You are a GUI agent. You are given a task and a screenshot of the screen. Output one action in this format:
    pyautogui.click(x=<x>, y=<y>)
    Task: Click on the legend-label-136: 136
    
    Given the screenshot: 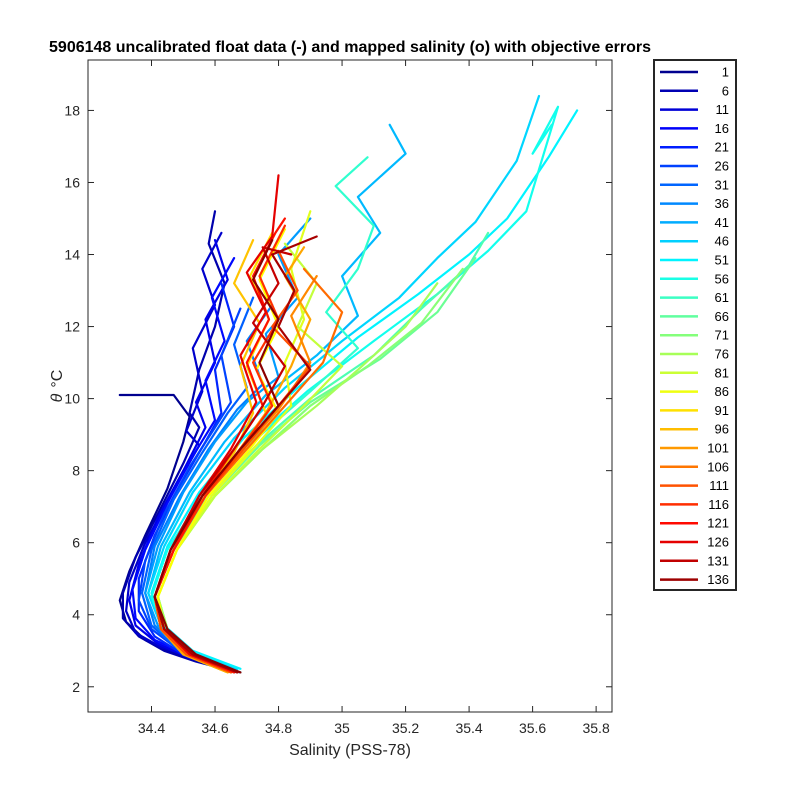 What is the action you would take?
    pyautogui.click(x=718, y=579)
    